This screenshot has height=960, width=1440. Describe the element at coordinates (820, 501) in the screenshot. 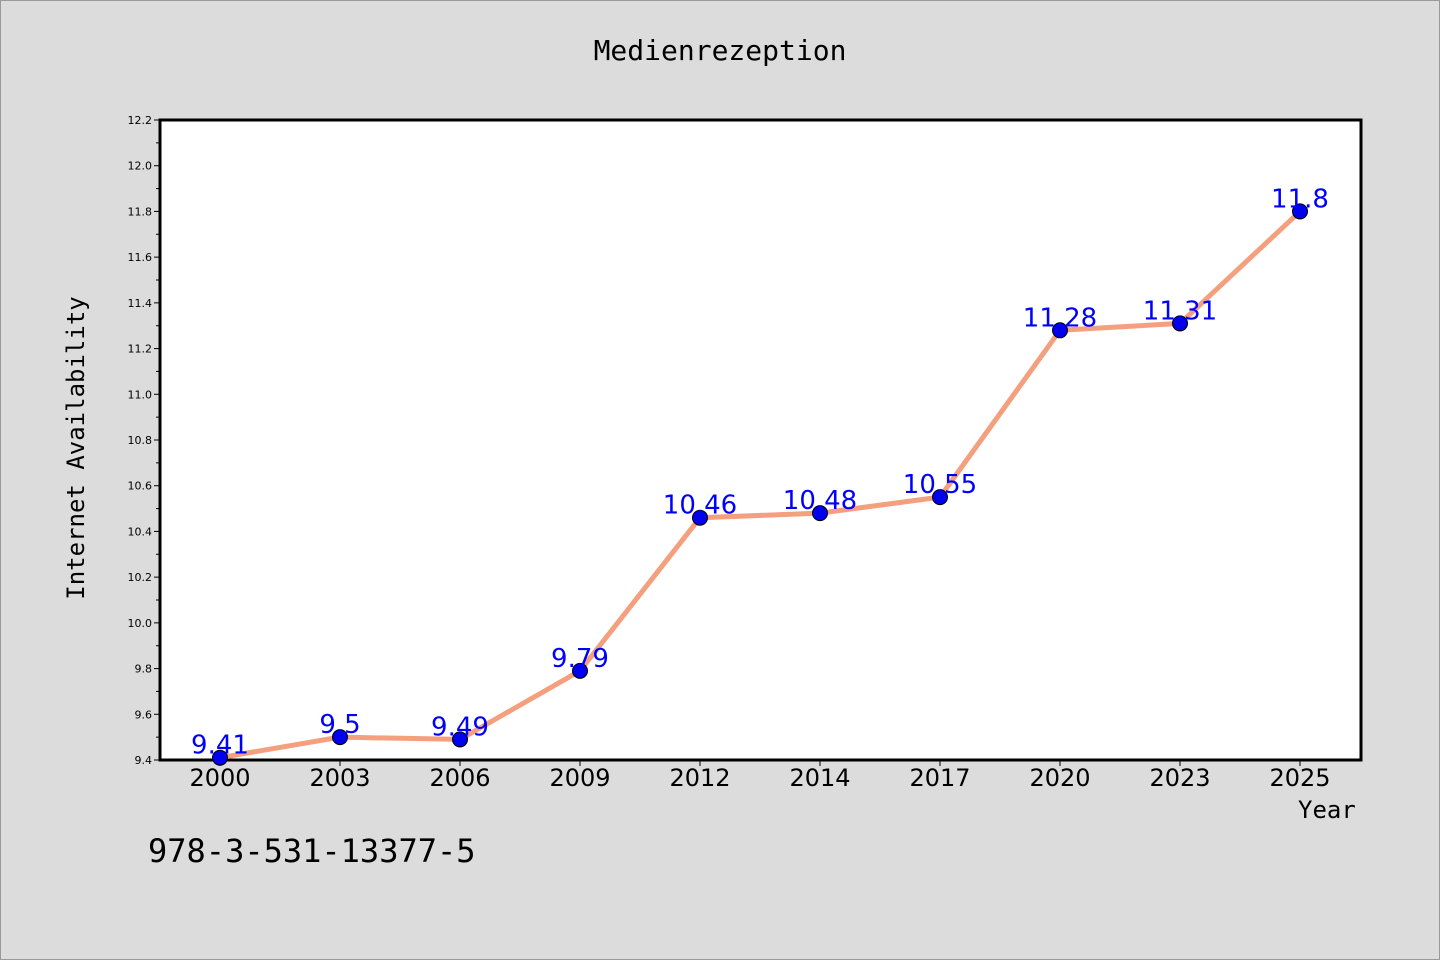

I see `data-label: 10.48` at that location.